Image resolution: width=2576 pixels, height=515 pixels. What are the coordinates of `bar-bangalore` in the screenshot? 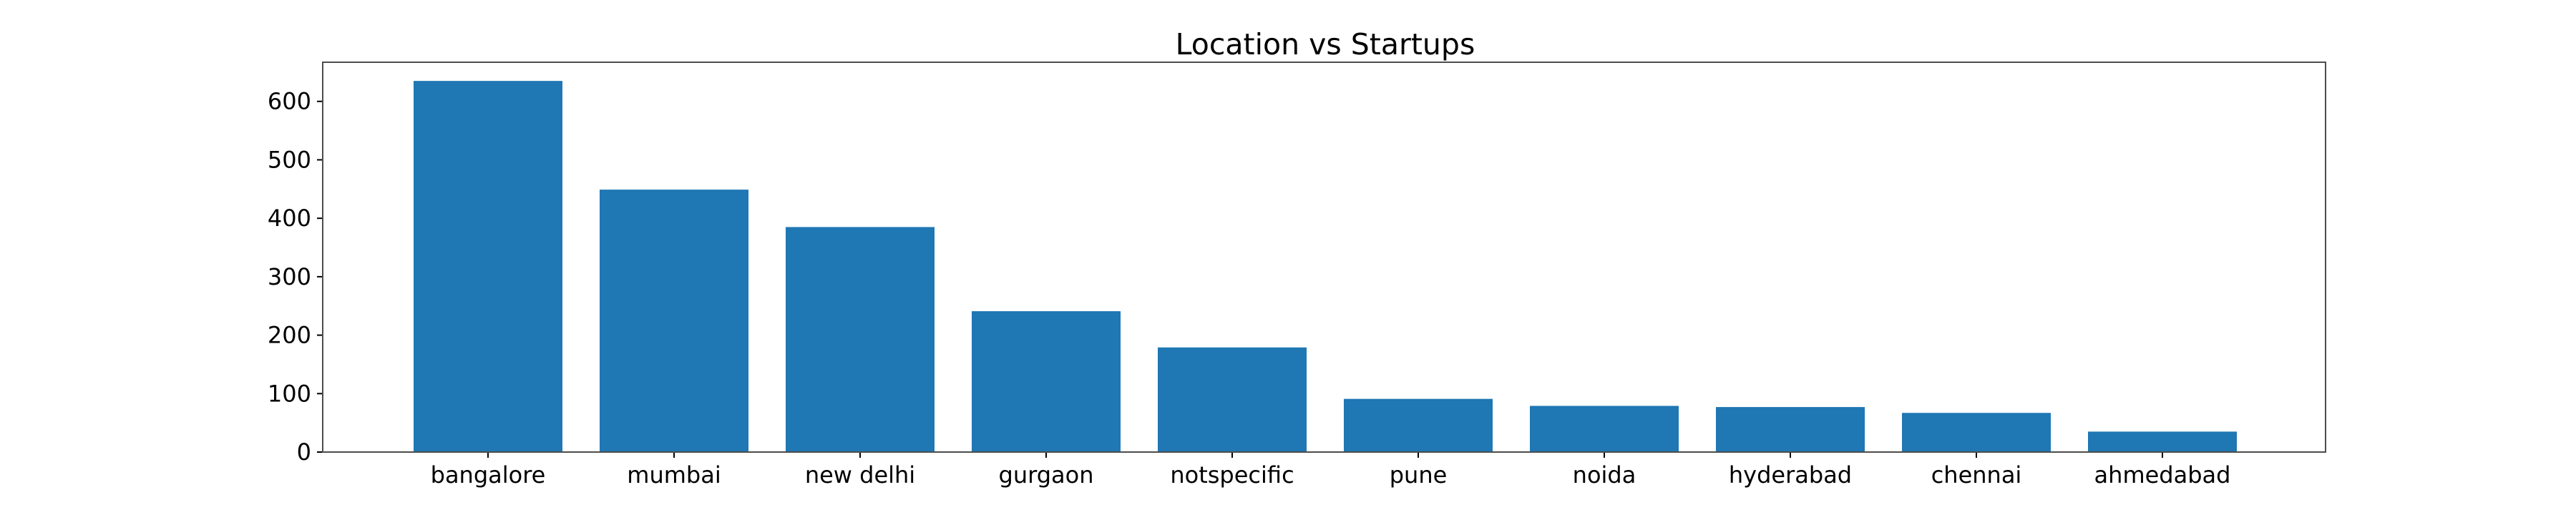 It's located at (488, 267).